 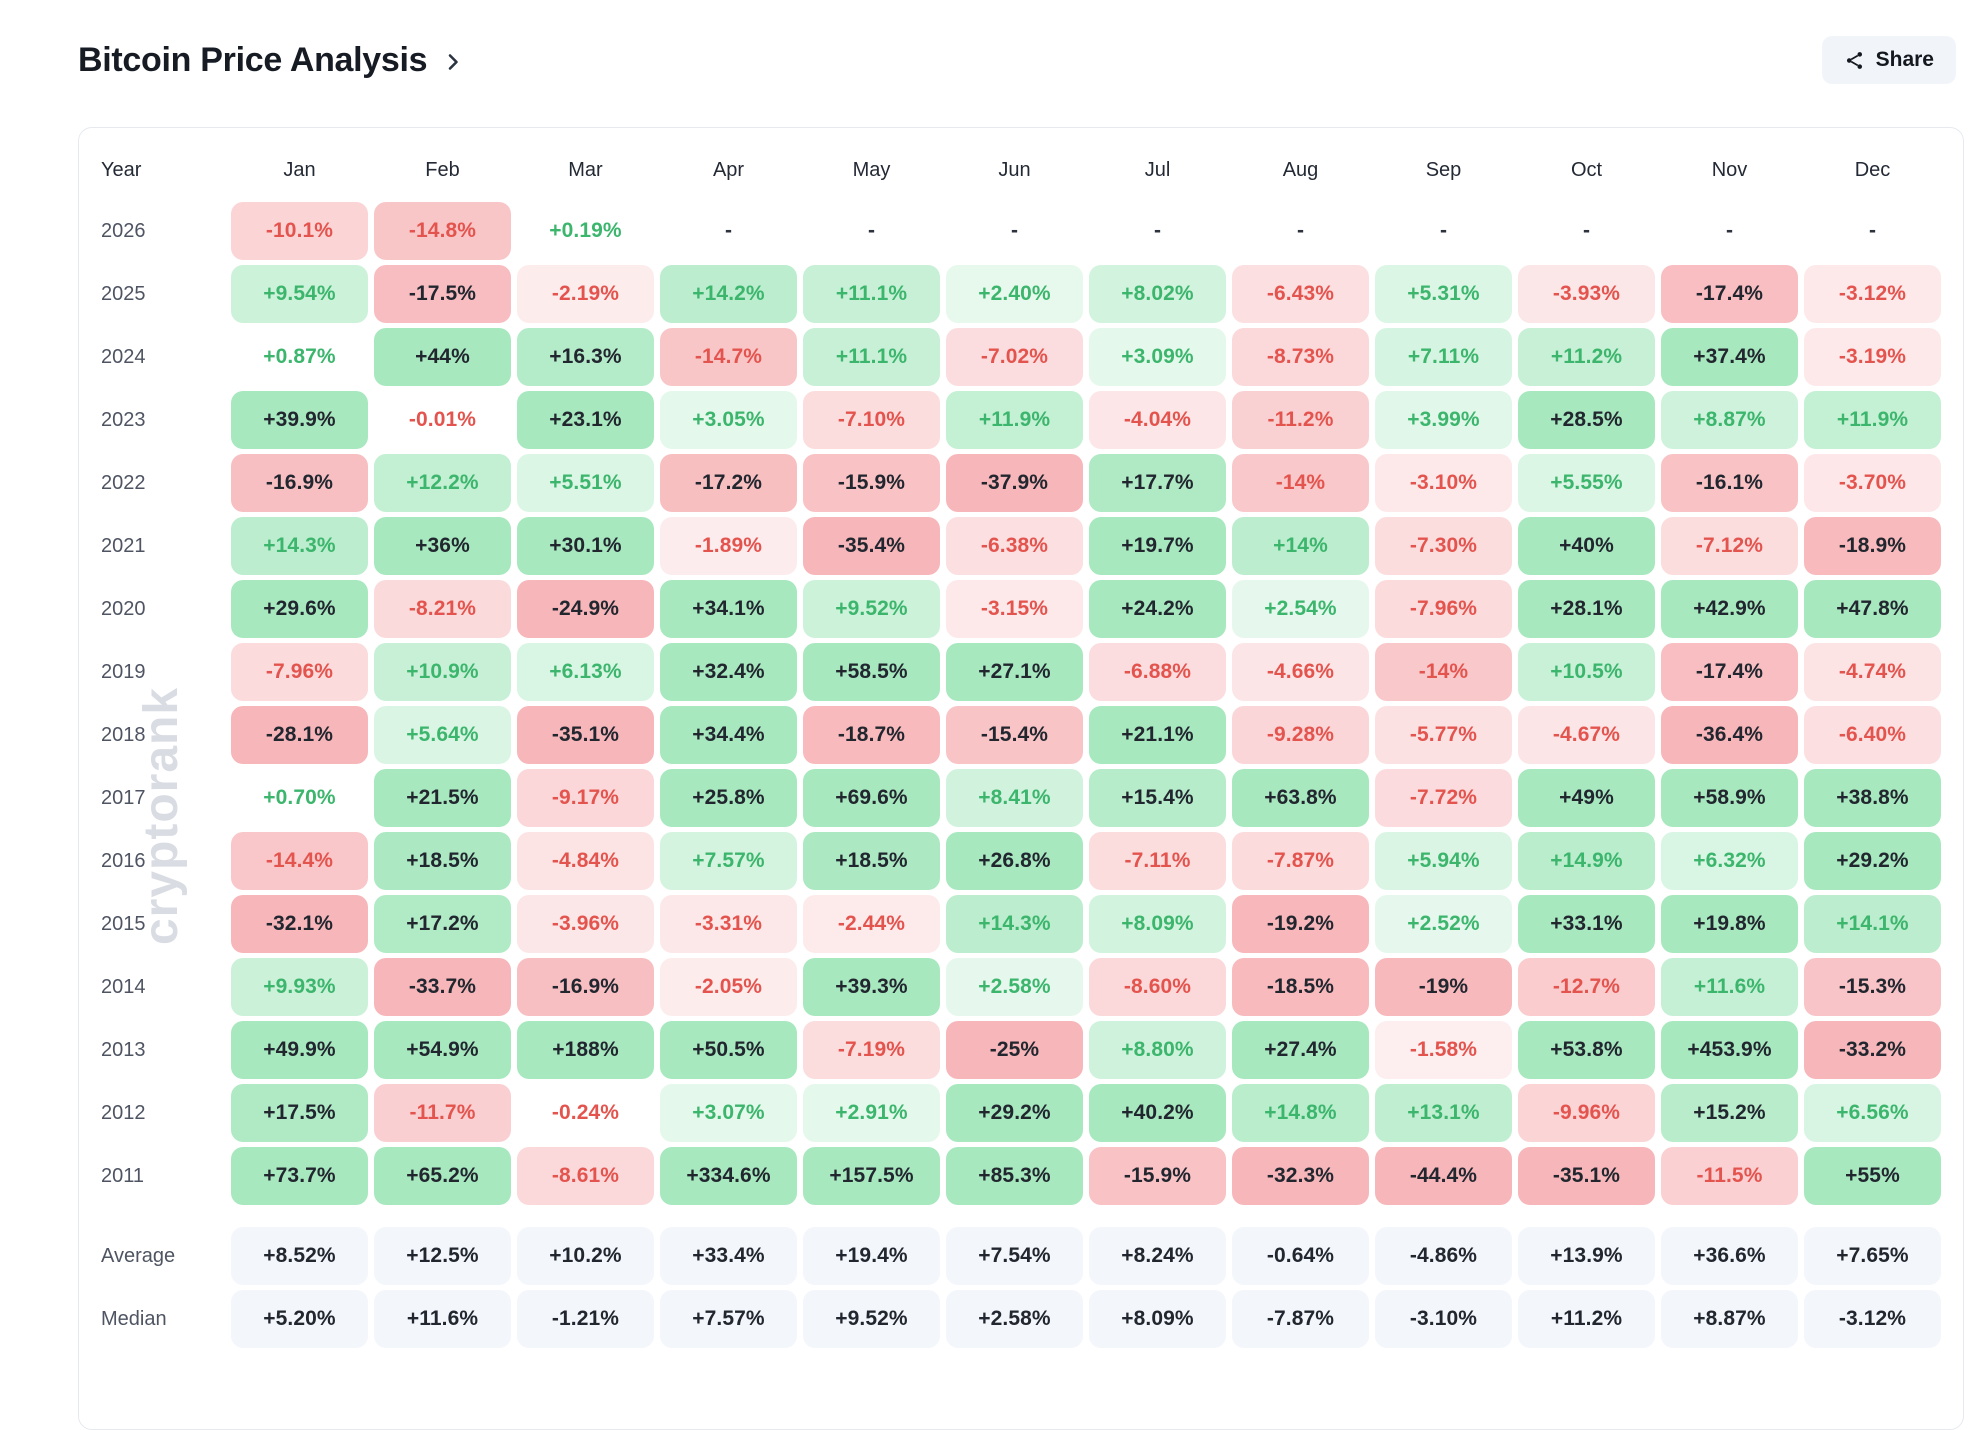 I want to click on return-cell: -7.96%, so click(x=299, y=672).